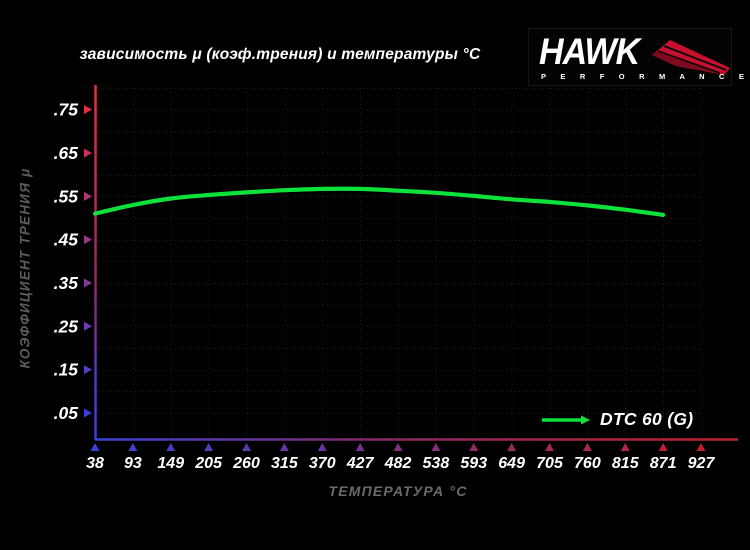  I want to click on y-axis-title: КОЭФФИЦИЕНТ ТРЕНИЯ μ, so click(25, 268).